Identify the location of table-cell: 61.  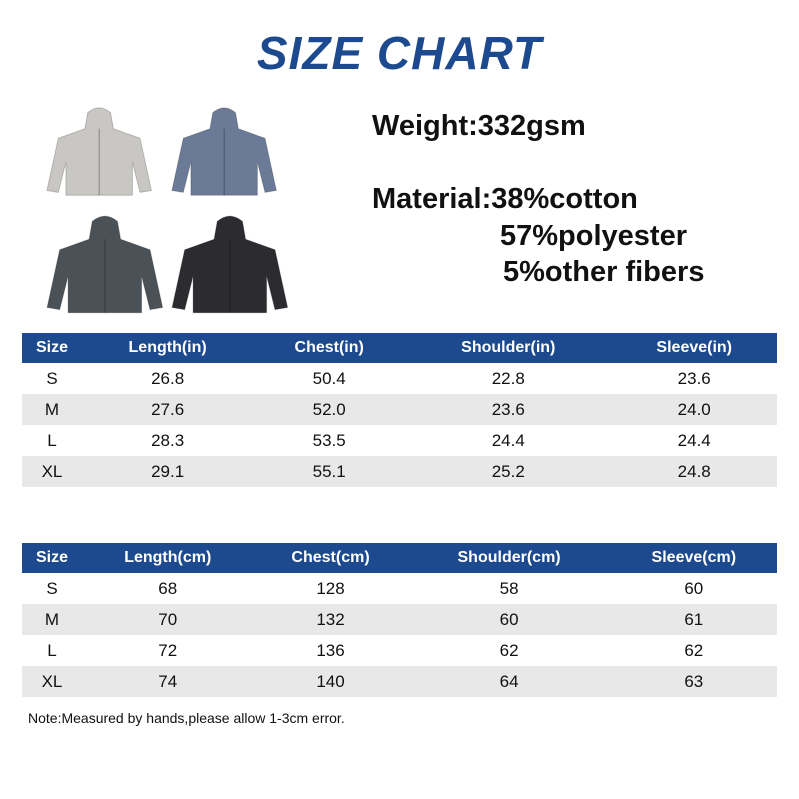
(693, 619).